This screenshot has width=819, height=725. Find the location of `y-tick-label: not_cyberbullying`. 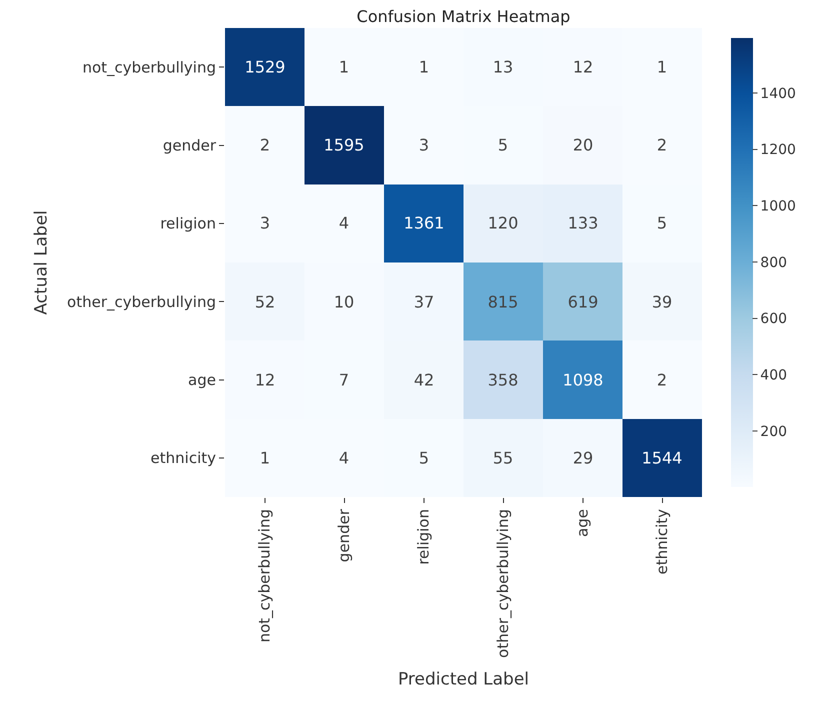

y-tick-label: not_cyberbullying is located at coordinates (149, 67).